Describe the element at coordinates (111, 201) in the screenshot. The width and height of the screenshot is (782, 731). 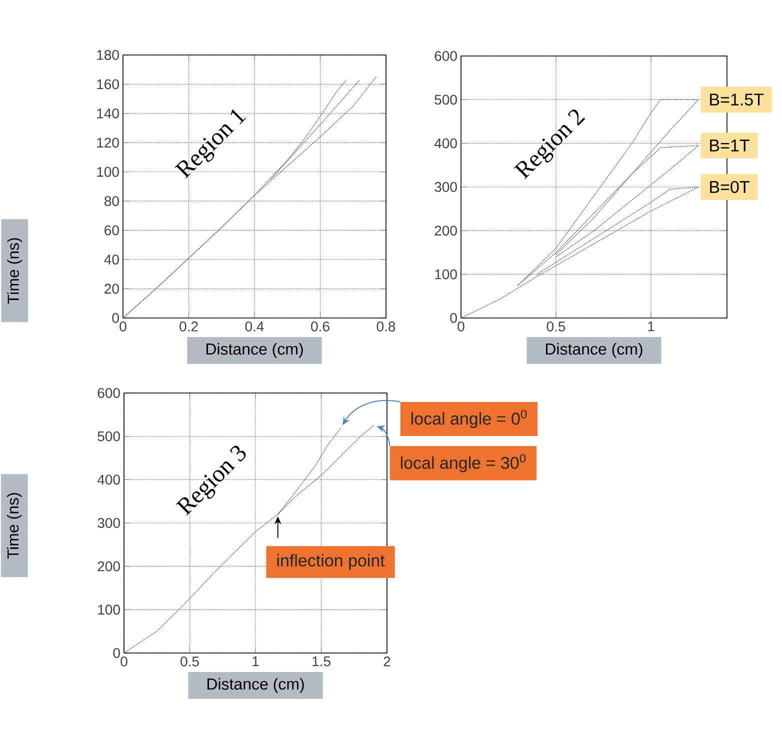
I see `y-tick-label: 80` at that location.